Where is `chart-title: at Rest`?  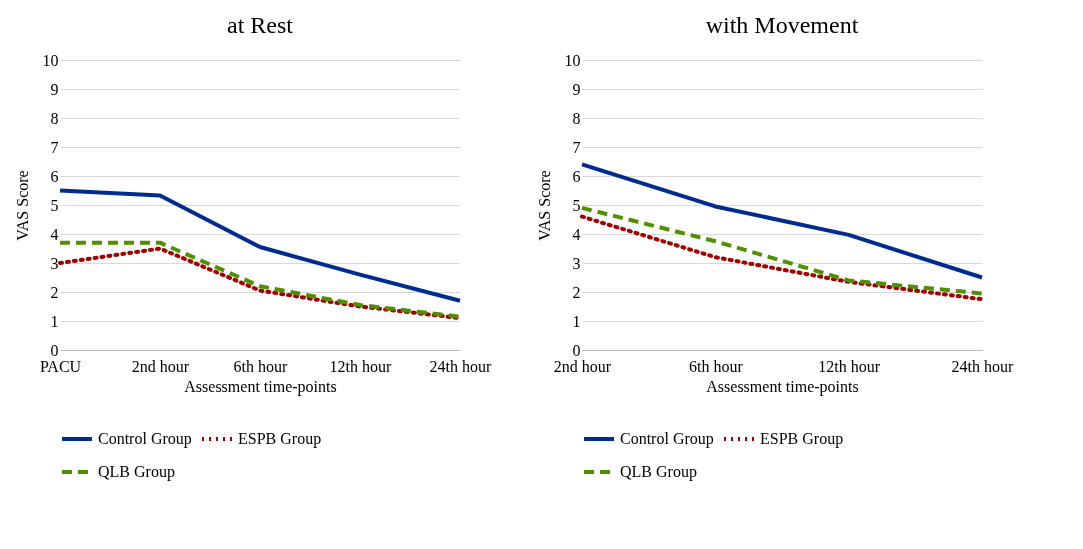
chart-title: at Rest is located at coordinates (260, 25).